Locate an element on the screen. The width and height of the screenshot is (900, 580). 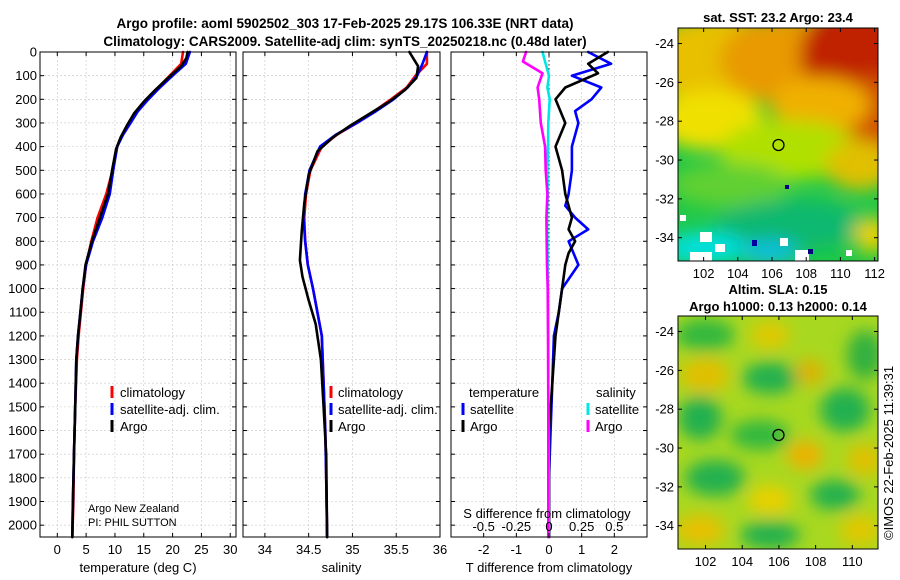
x-tick-label: 10 is located at coordinates (115, 549).